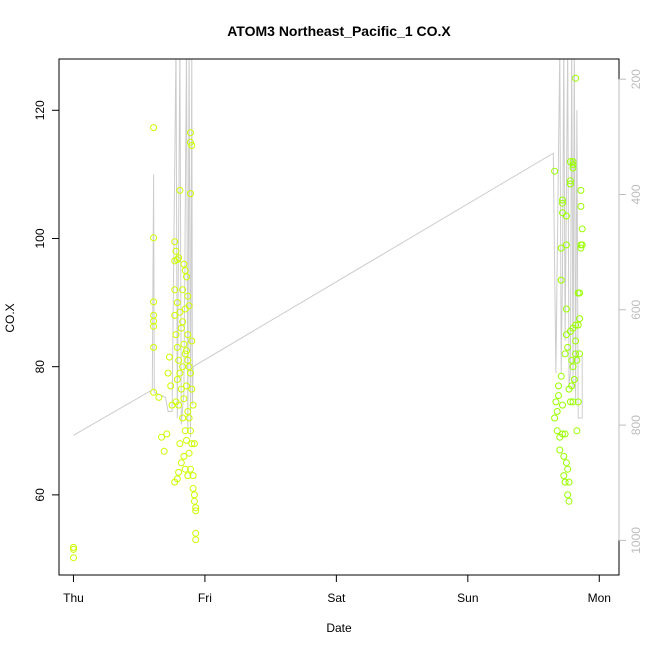 The image size is (650, 650). Describe the element at coordinates (339, 628) in the screenshot. I see `x-axis-label: Date` at that location.